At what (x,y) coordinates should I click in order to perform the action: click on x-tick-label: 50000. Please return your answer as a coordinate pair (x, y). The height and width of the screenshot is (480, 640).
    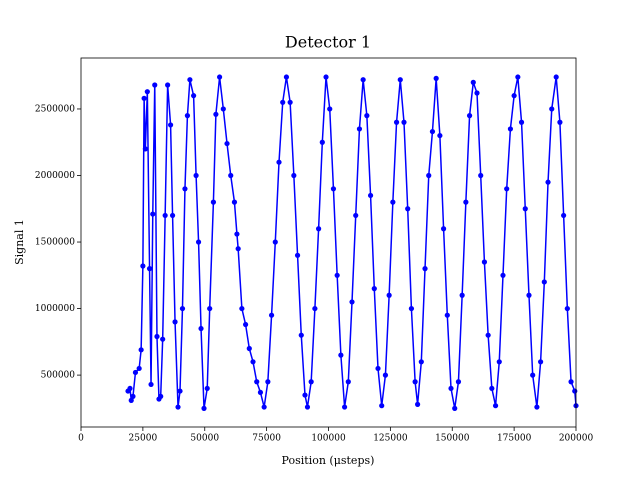
    Looking at the image, I should click on (204, 439).